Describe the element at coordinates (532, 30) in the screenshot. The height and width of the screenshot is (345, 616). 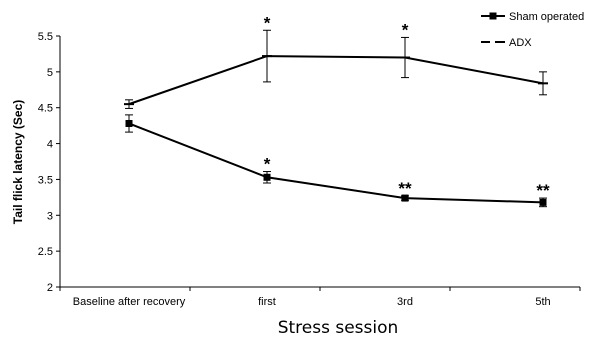
I see `legend: Sham operated ADX` at that location.